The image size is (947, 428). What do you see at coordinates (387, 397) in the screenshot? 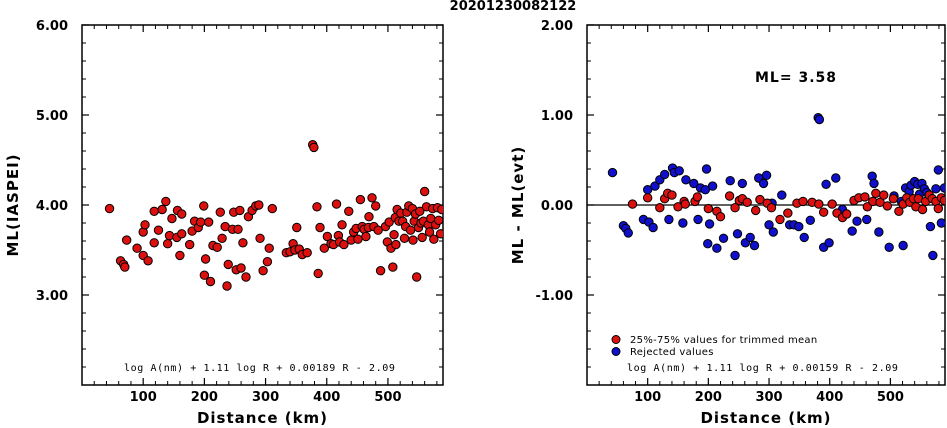
I see `x-tick-label: 500` at bounding box center [387, 397].